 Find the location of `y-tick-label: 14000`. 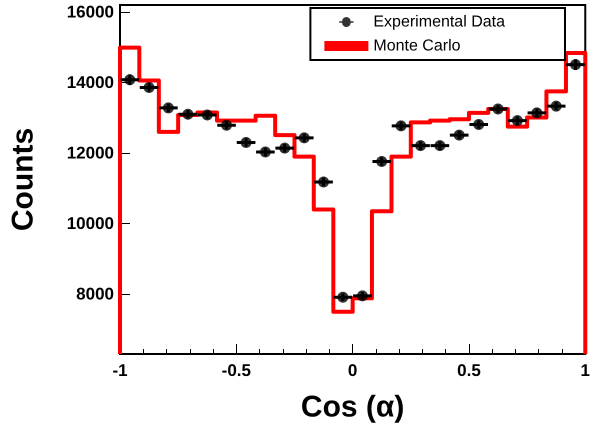

y-tick-label: 14000 is located at coordinates (90, 82).